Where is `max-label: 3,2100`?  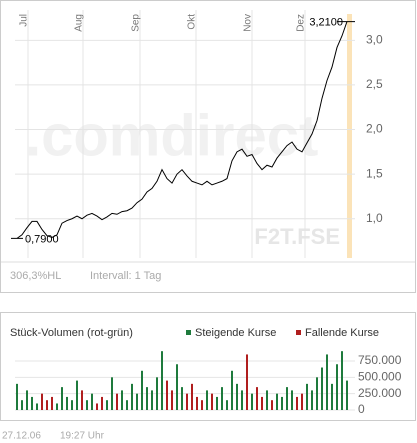 max-label: 3,2100 is located at coordinates (326, 23).